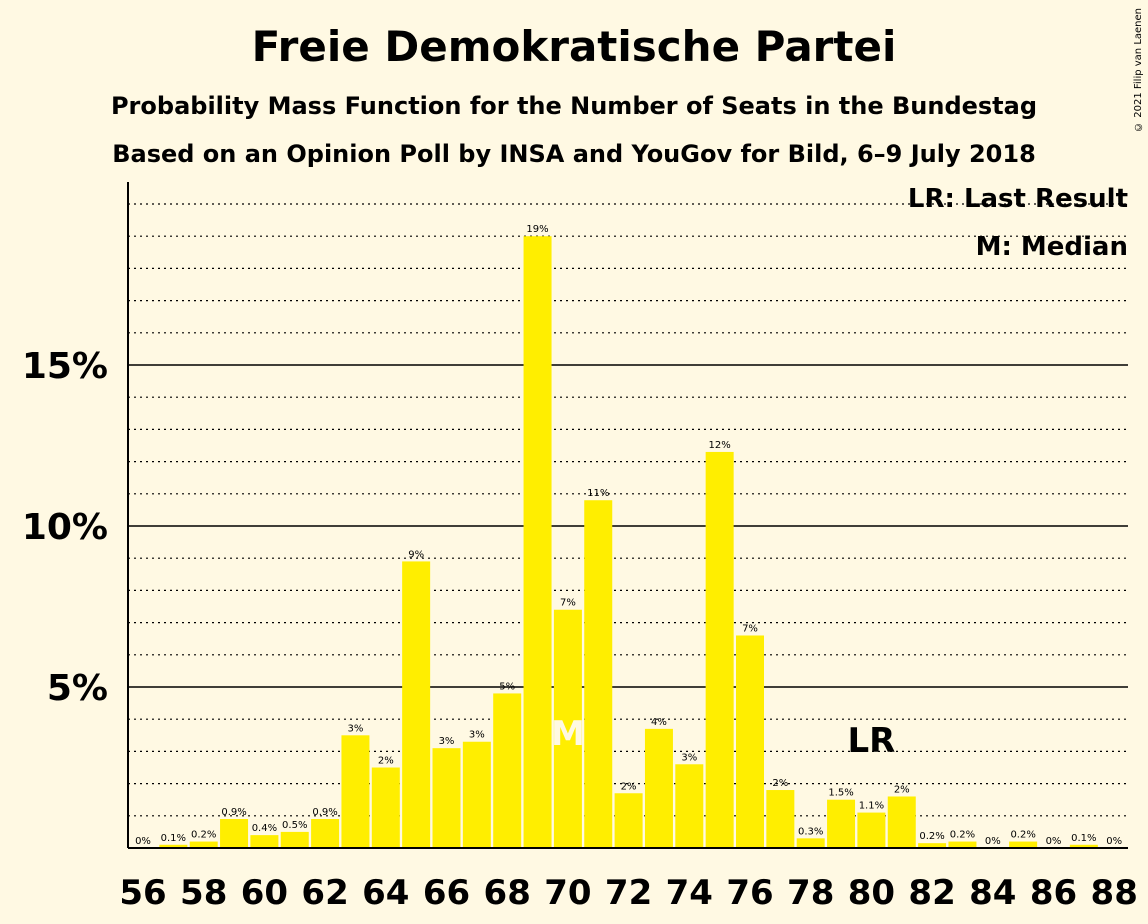 The width and height of the screenshot is (1148, 924). Describe the element at coordinates (324, 893) in the screenshot. I see `x-tick-label: 62` at that location.